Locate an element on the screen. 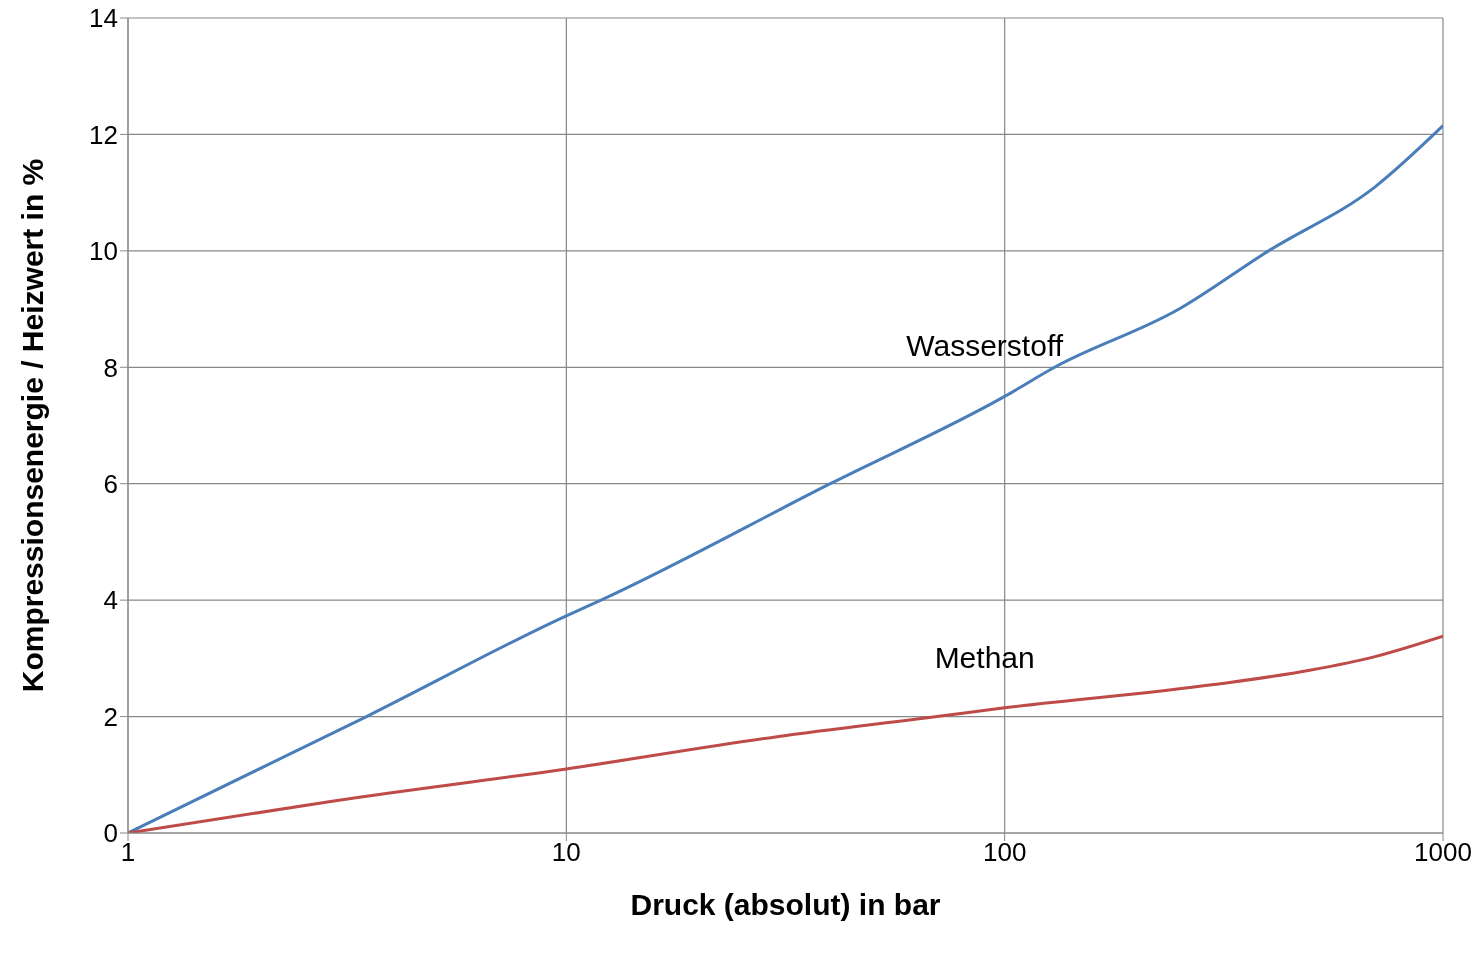 The height and width of the screenshot is (953, 1483). series-label: Methan is located at coordinates (984, 657).